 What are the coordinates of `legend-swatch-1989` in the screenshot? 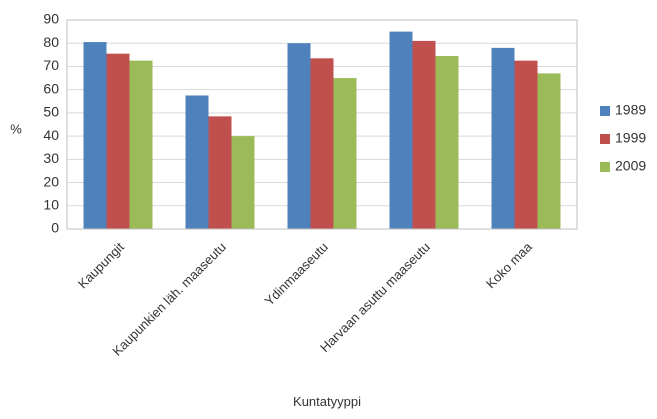 It's located at (605, 111).